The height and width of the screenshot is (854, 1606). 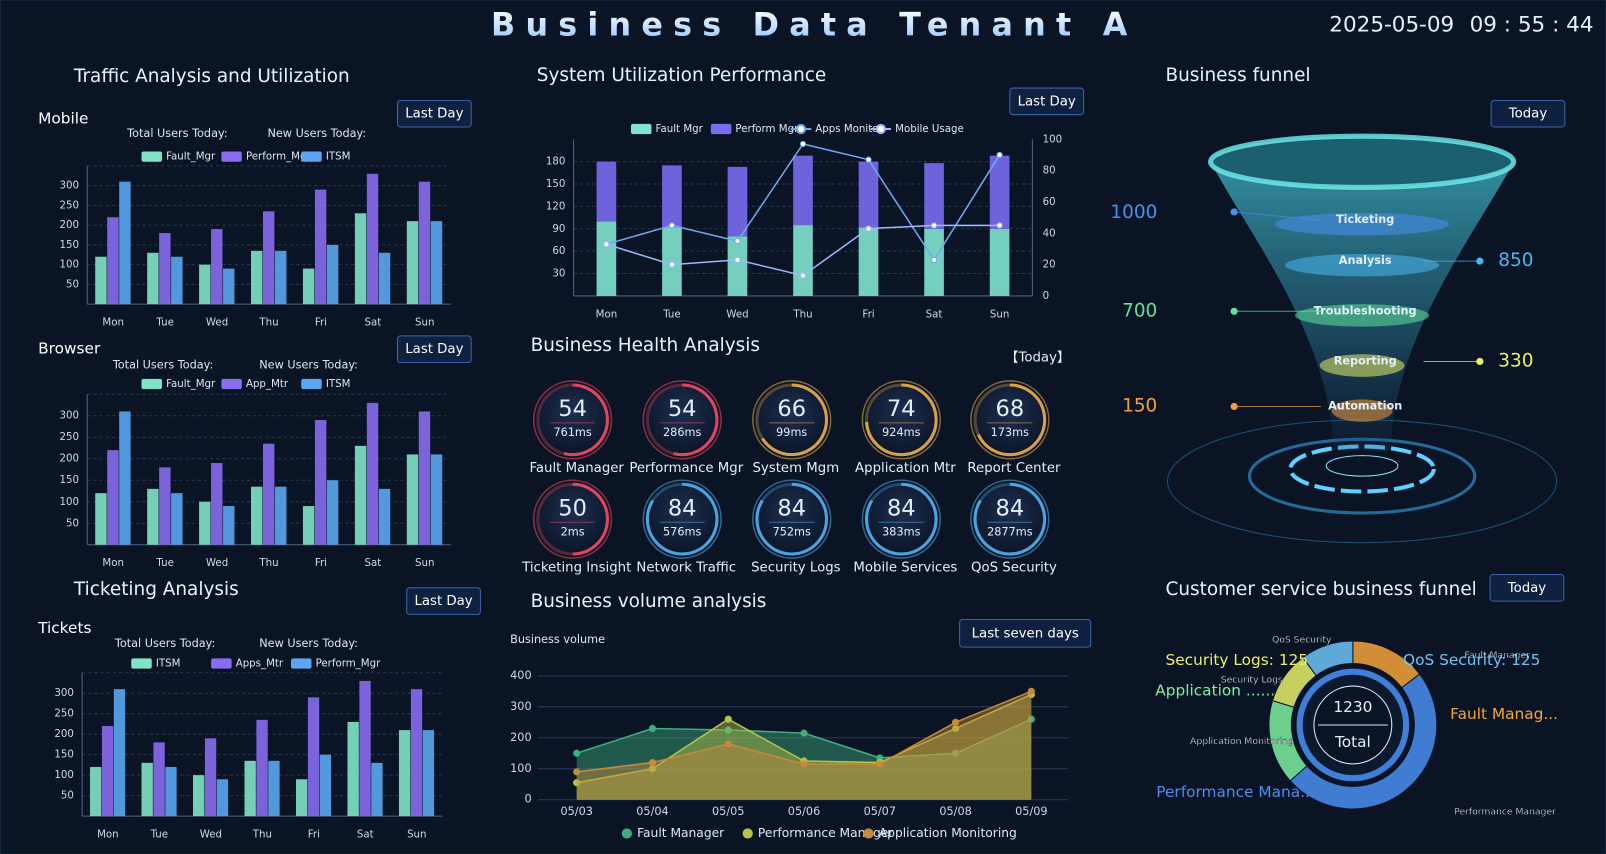 I want to click on legend-label: ITSM, so click(x=338, y=384).